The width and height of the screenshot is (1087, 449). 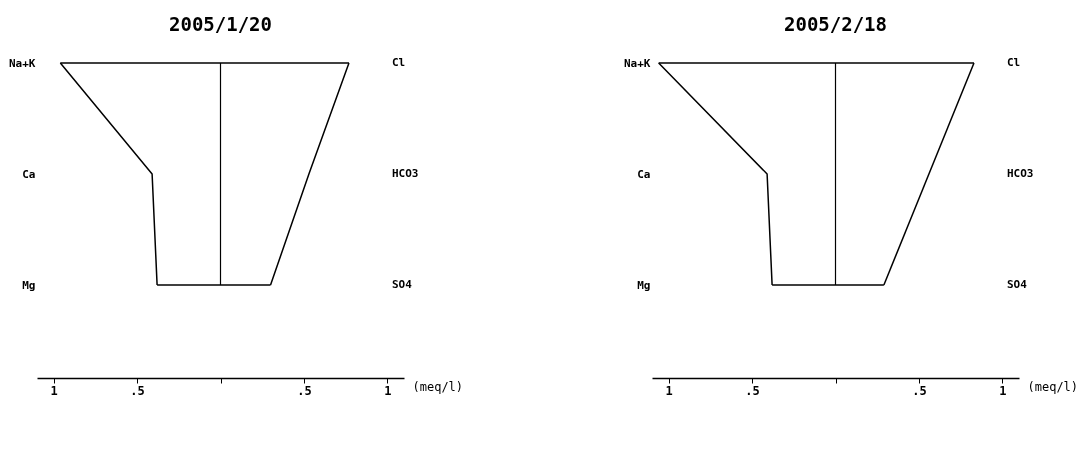 I want to click on chart-title: 2005/2/18, so click(x=835, y=24).